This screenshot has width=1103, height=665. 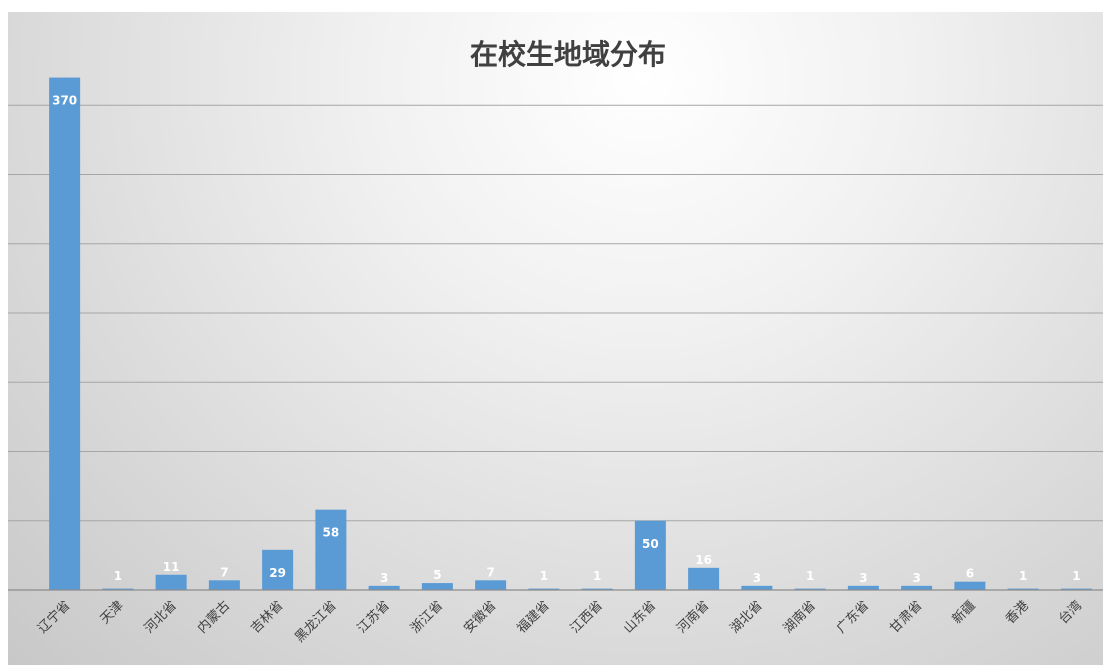 What do you see at coordinates (171, 567) in the screenshot?
I see `data-label-3: 11` at bounding box center [171, 567].